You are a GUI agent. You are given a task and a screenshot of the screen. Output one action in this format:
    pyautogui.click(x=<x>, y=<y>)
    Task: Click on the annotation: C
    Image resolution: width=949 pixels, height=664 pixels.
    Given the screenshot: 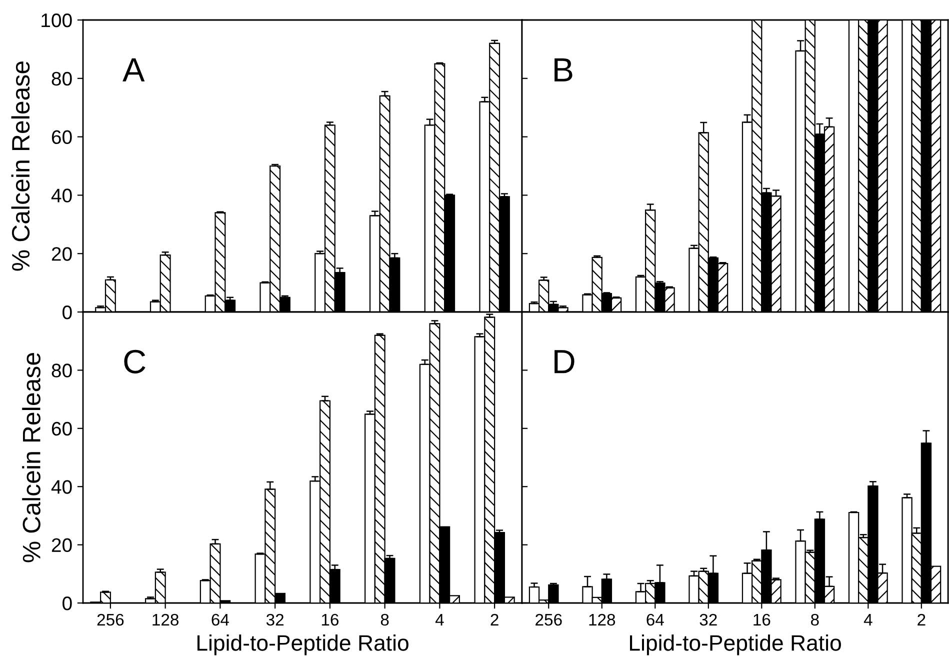 What is the action you would take?
    pyautogui.click(x=135, y=362)
    